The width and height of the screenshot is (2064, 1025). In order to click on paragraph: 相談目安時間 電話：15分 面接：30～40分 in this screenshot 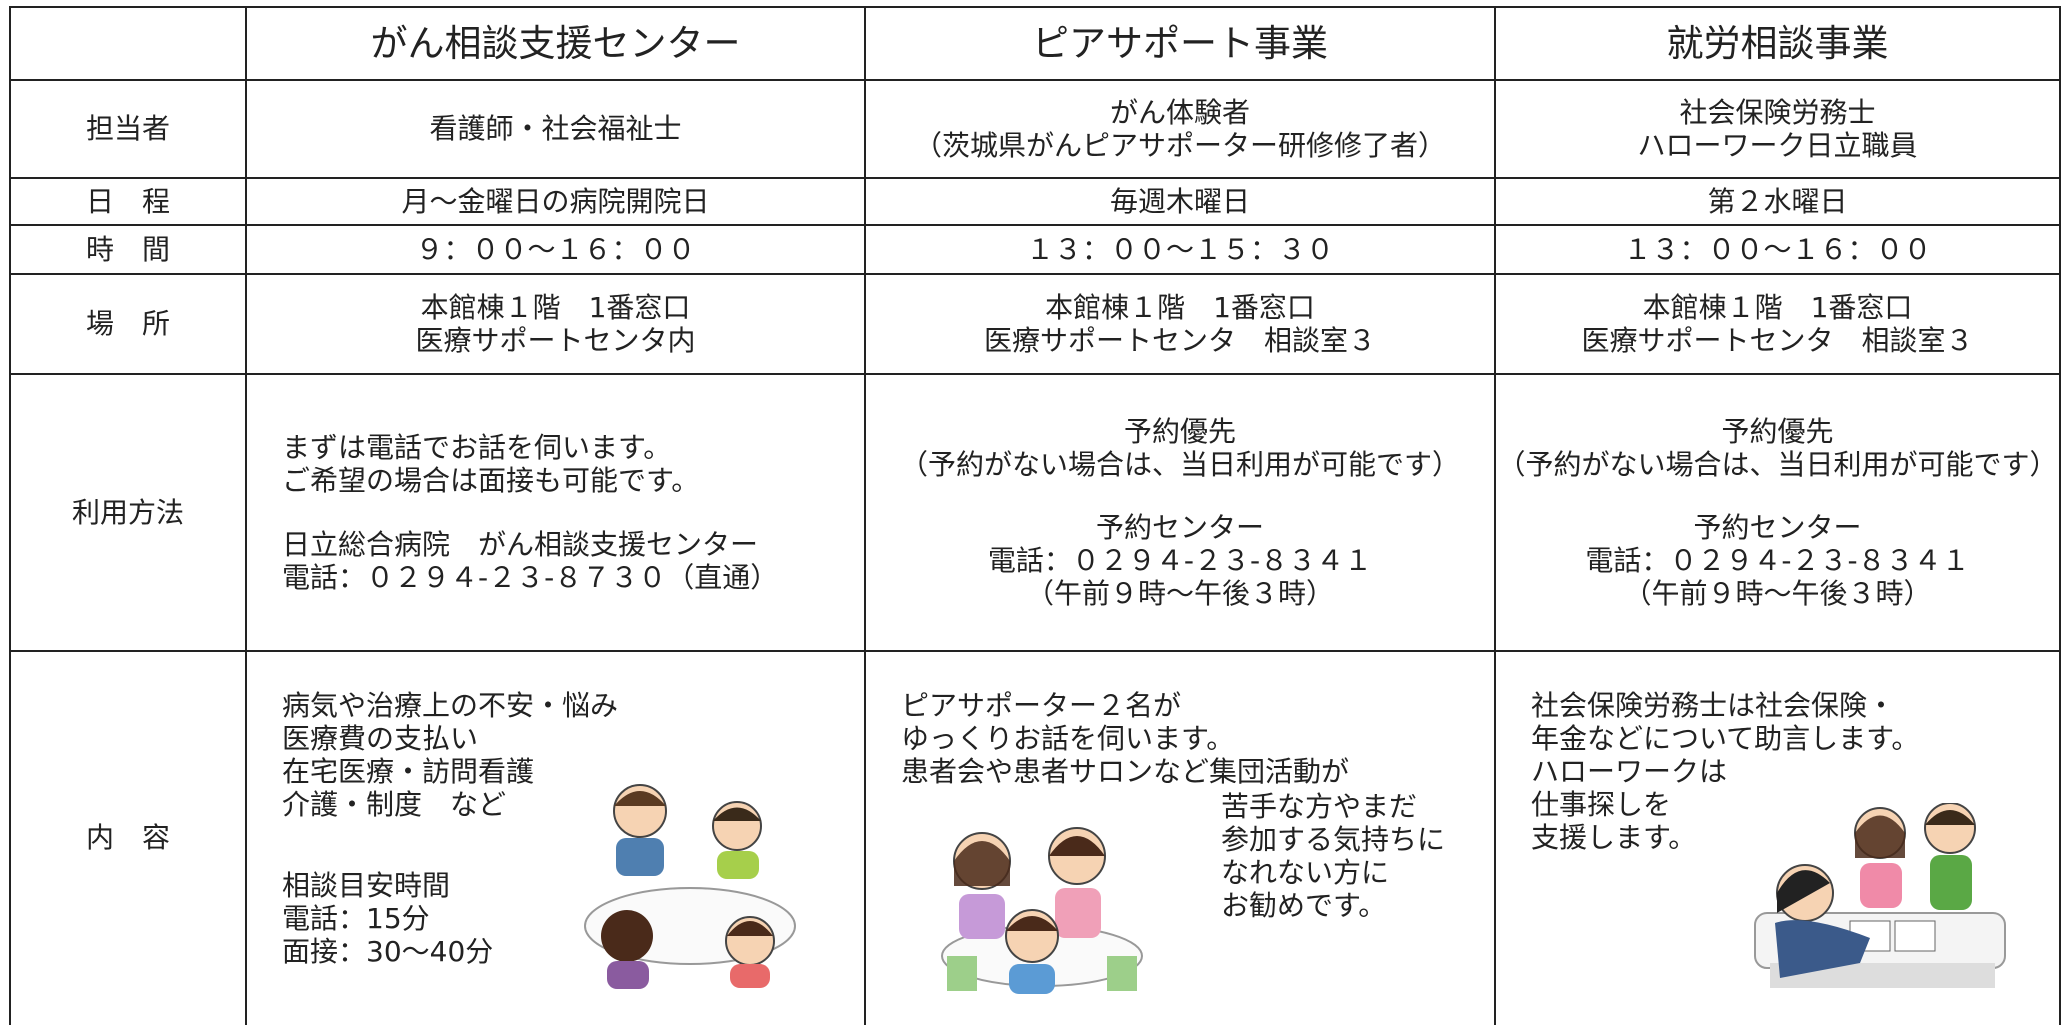, I will do `click(387, 918)`.